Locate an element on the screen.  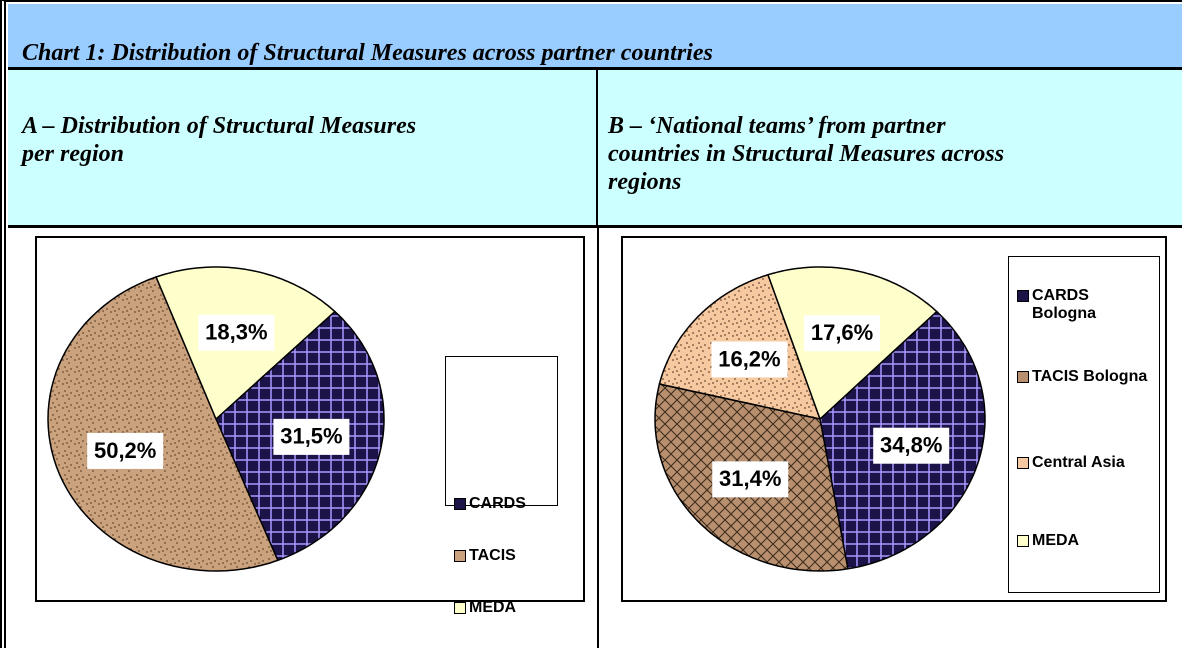
data-label: 16,2% is located at coordinates (749, 358).